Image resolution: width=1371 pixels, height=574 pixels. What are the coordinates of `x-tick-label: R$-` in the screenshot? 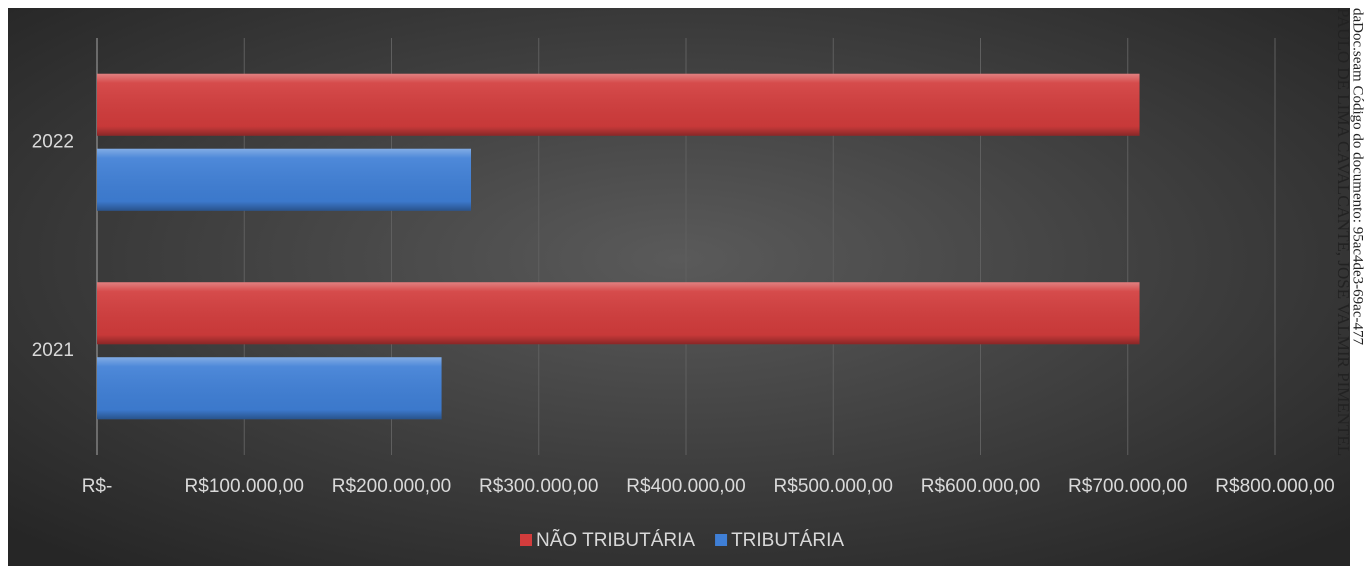 It's located at (97, 486).